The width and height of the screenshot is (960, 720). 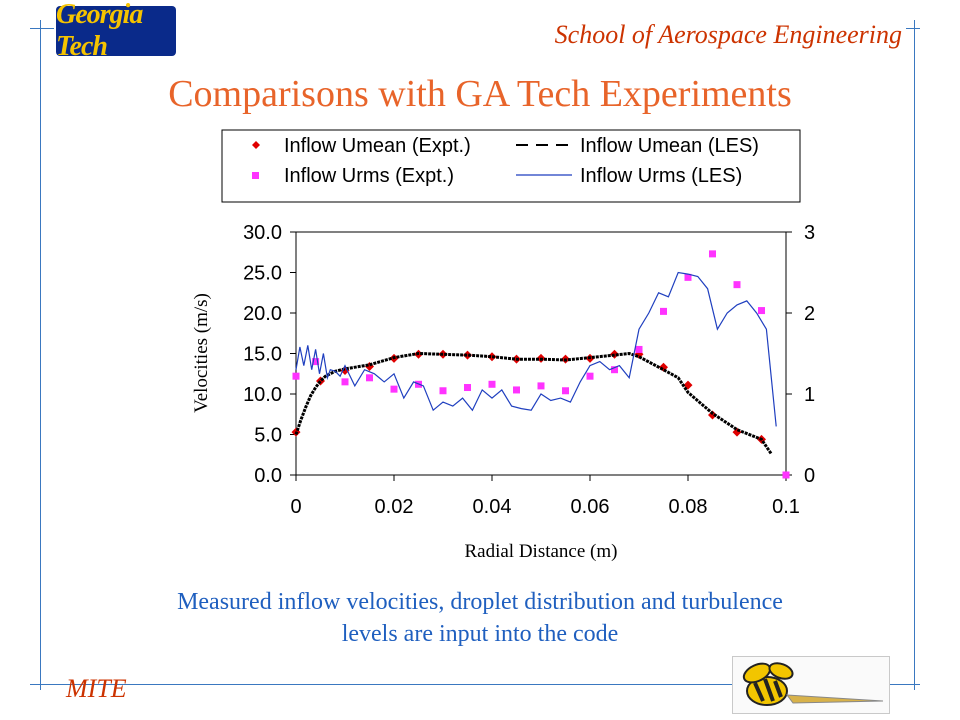 I want to click on mite-label: MITE, so click(x=96, y=688).